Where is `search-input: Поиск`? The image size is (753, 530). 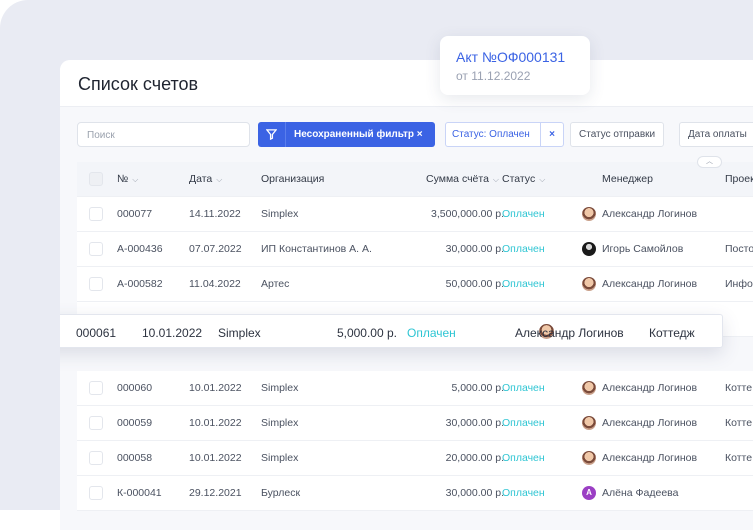 search-input: Поиск is located at coordinates (163, 134).